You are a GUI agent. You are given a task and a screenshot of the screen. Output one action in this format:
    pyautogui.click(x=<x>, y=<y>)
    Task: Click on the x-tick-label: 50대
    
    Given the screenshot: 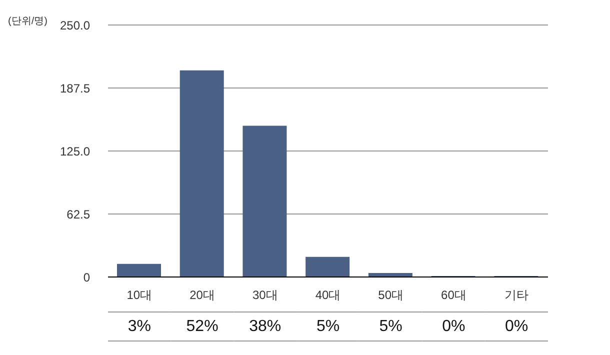 What is the action you would take?
    pyautogui.click(x=391, y=295)
    